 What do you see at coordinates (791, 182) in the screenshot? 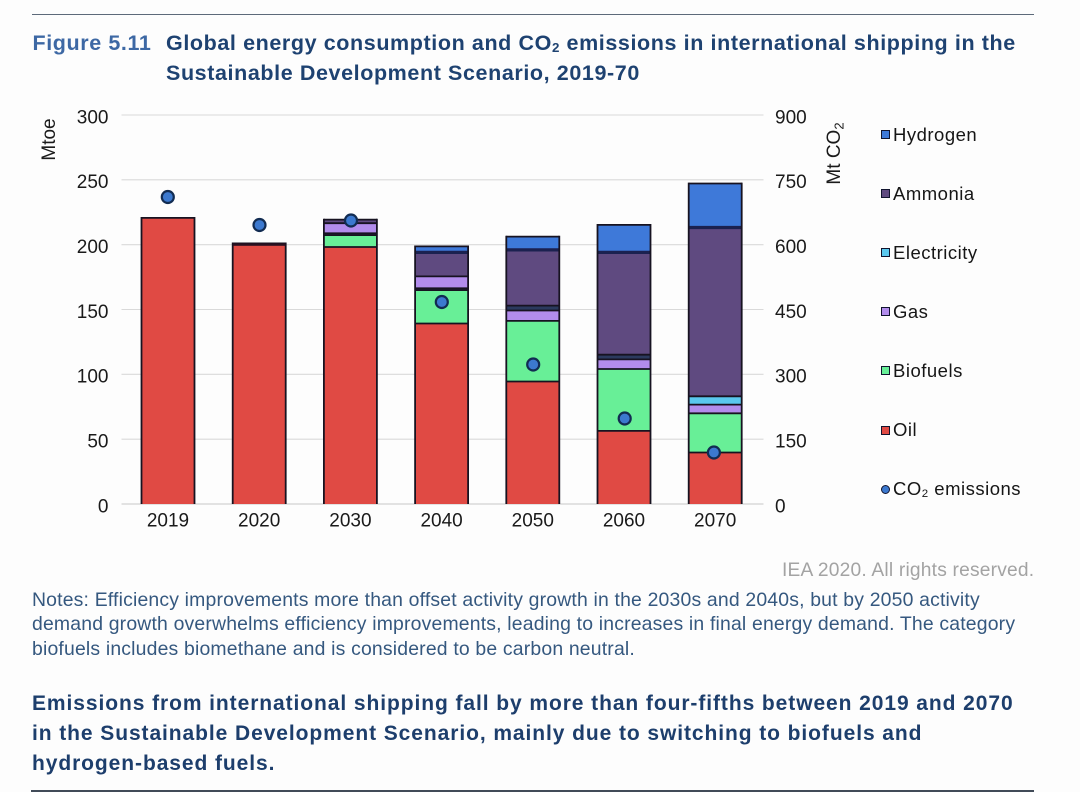
I see `svg-text: 750` at bounding box center [791, 182].